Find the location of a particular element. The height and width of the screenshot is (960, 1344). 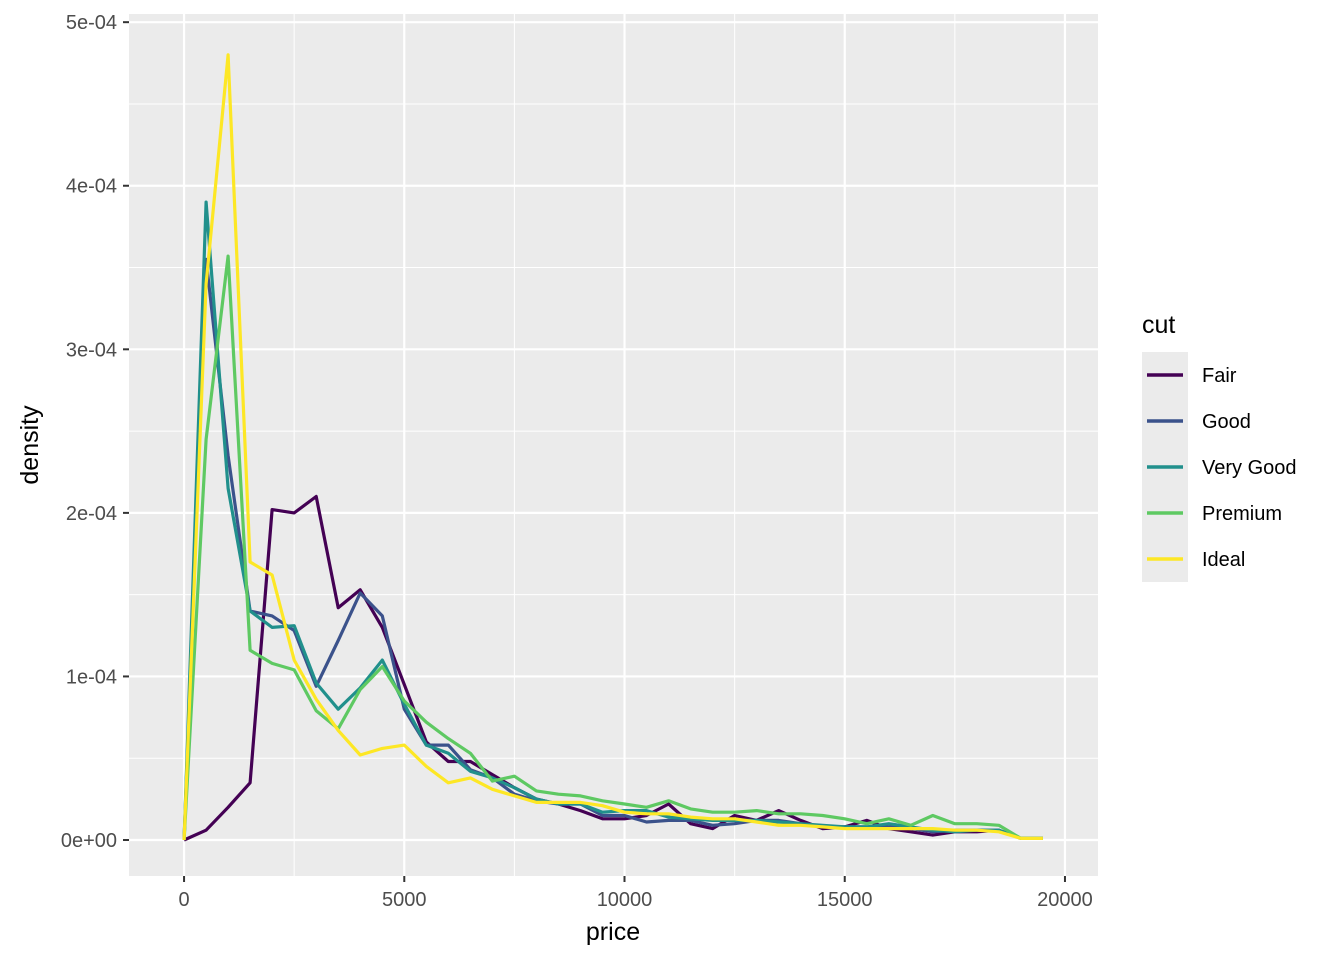

legend: cut Fair Good Very Good Premium Ideal is located at coordinates (1219, 446).